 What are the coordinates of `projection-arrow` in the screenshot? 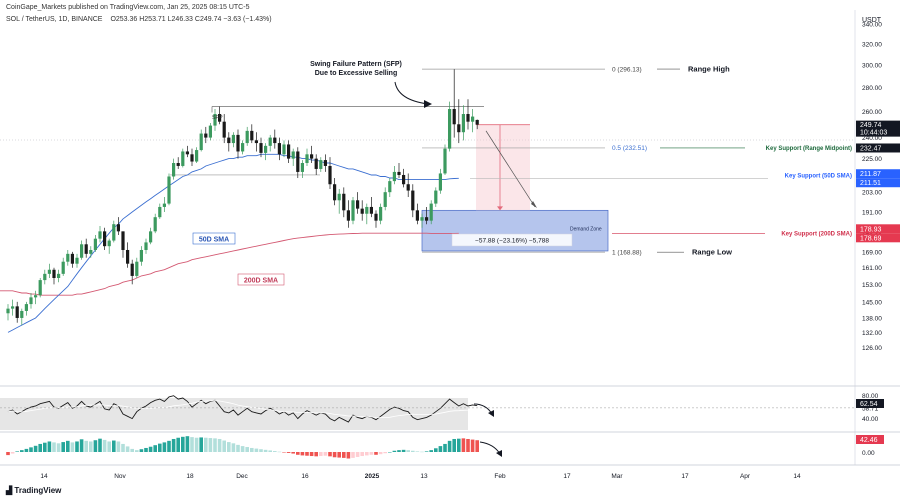 It's located at (510, 169).